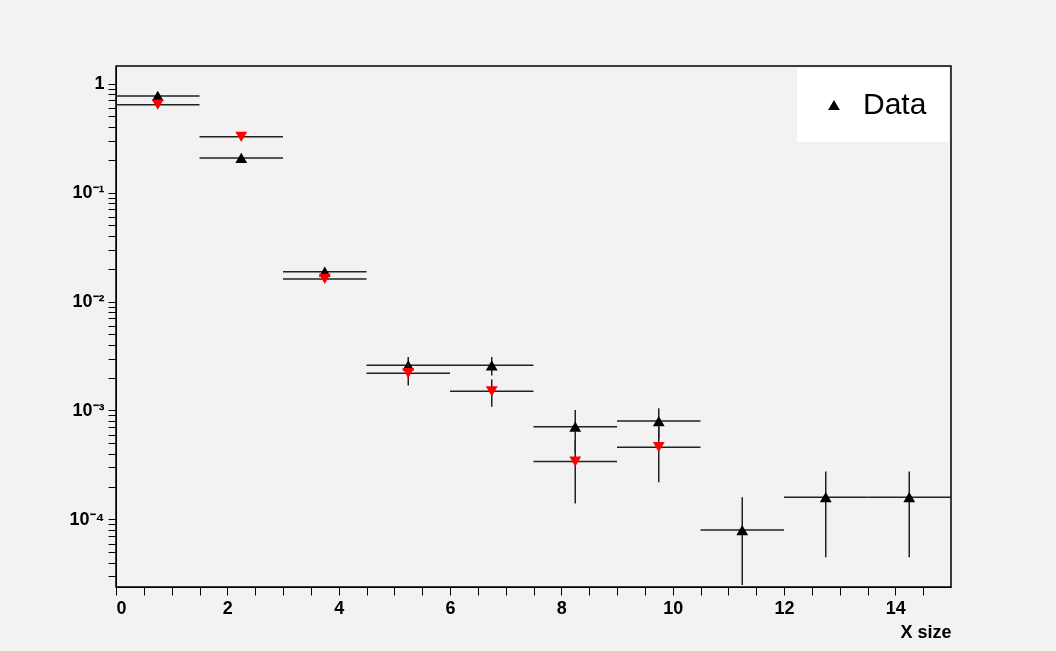  What do you see at coordinates (895, 607) in the screenshot?
I see `x-tick-label: 14` at bounding box center [895, 607].